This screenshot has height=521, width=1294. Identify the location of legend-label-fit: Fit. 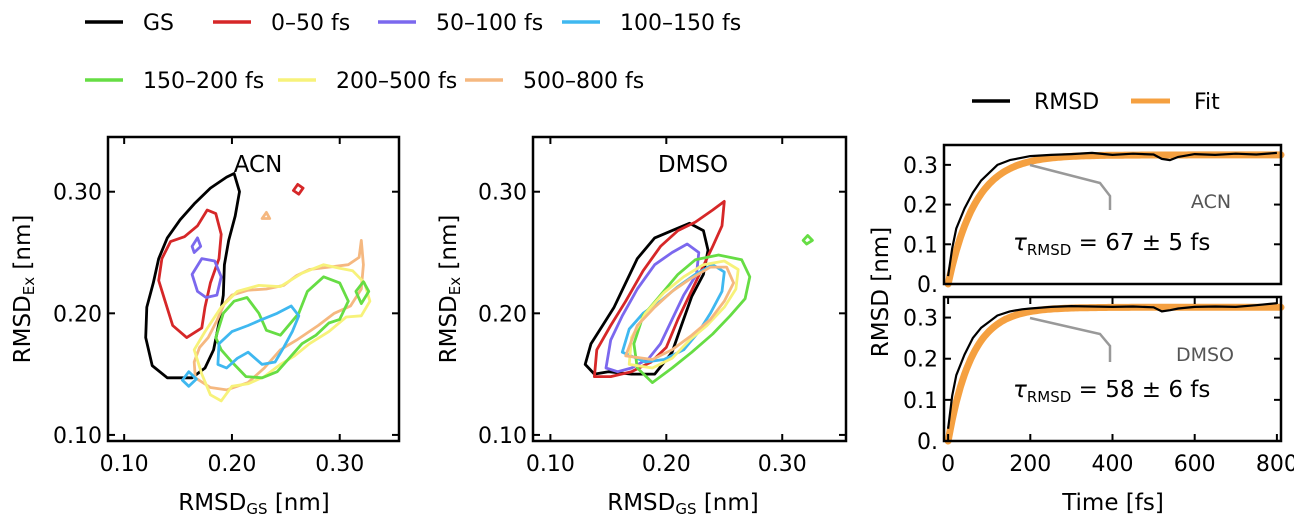
(1207, 102).